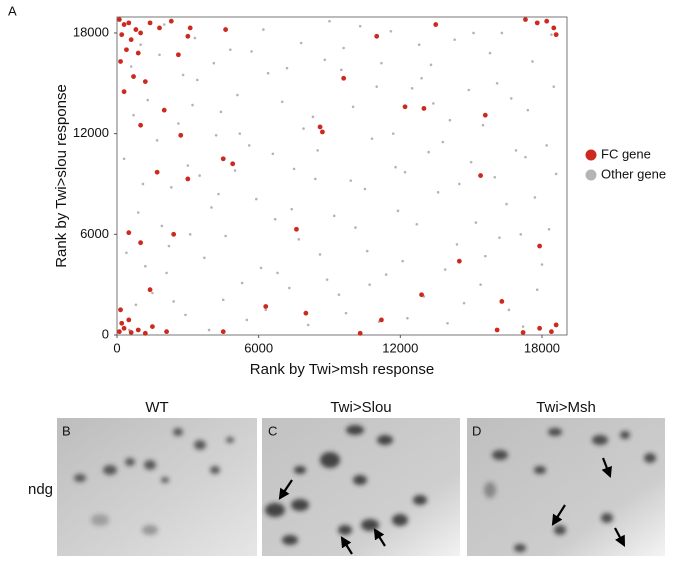 Image resolution: width=680 pixels, height=575 pixels. Describe the element at coordinates (105, 333) in the screenshot. I see `y-tick-label: 0` at that location.